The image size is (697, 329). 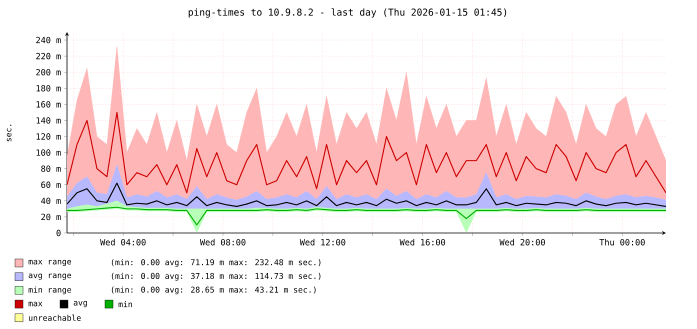 I want to click on y-tick-label: 180 m, so click(x=48, y=88).